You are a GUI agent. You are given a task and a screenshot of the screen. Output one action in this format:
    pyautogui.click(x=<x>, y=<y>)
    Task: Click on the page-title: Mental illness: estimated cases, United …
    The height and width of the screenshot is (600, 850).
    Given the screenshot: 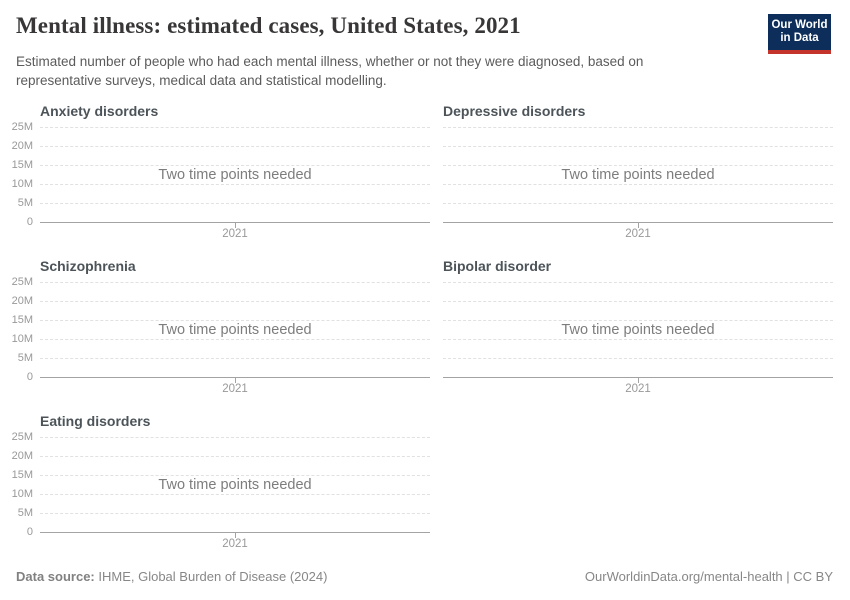 What is the action you would take?
    pyautogui.click(x=268, y=25)
    